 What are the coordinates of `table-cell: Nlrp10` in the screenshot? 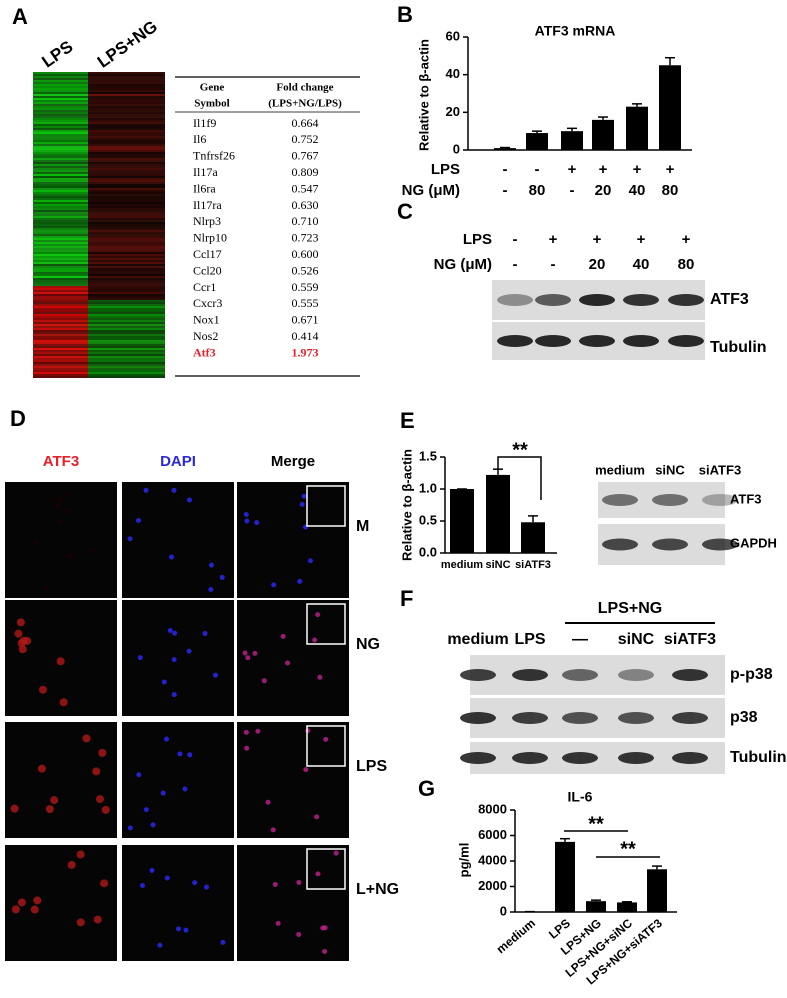 It's located at (210, 238).